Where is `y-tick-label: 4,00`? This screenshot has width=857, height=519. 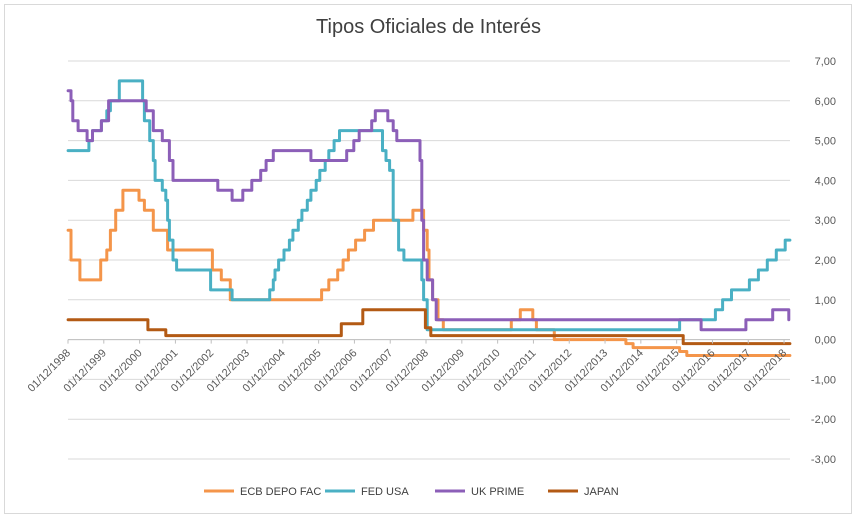 y-tick-label: 4,00 is located at coordinates (825, 181).